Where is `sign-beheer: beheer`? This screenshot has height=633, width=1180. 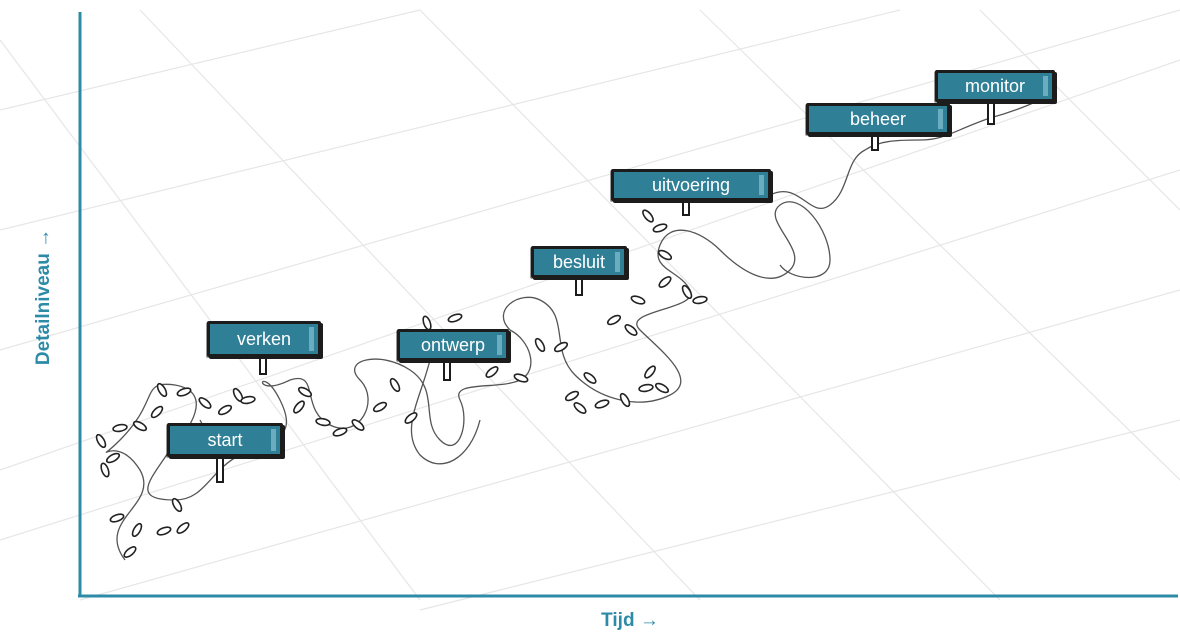
sign-beheer: beheer is located at coordinates (878, 119).